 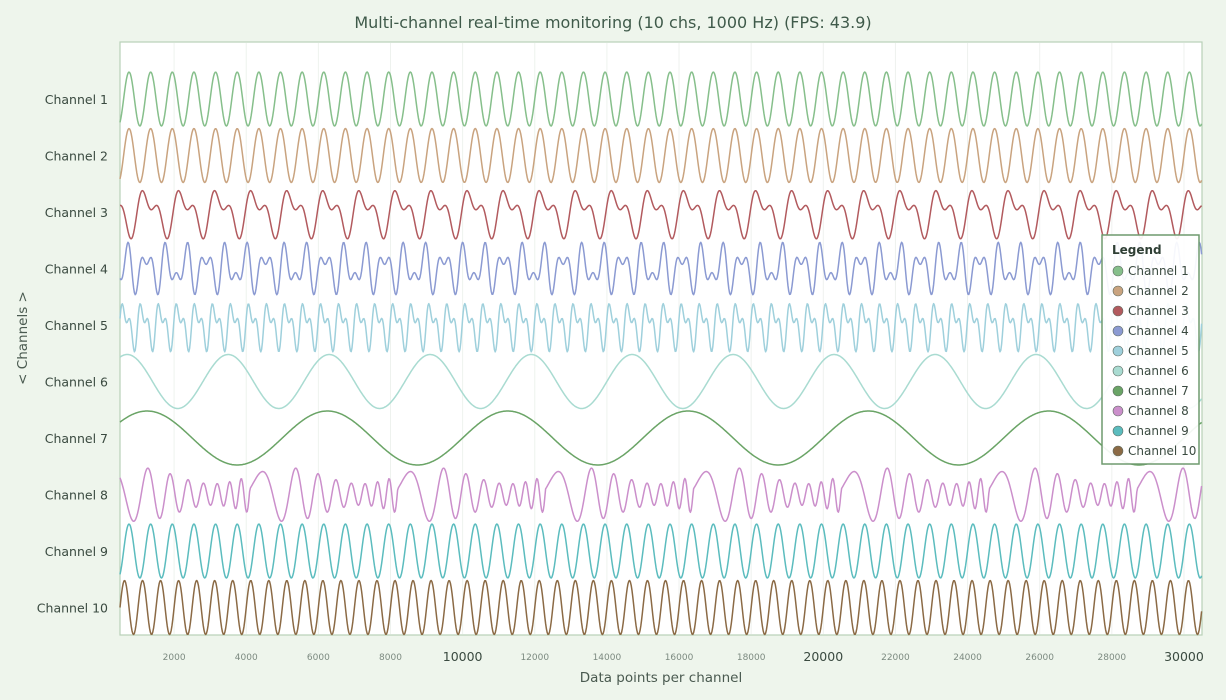 What do you see at coordinates (76, 99) in the screenshot?
I see `y-tick-label: Channel 1` at bounding box center [76, 99].